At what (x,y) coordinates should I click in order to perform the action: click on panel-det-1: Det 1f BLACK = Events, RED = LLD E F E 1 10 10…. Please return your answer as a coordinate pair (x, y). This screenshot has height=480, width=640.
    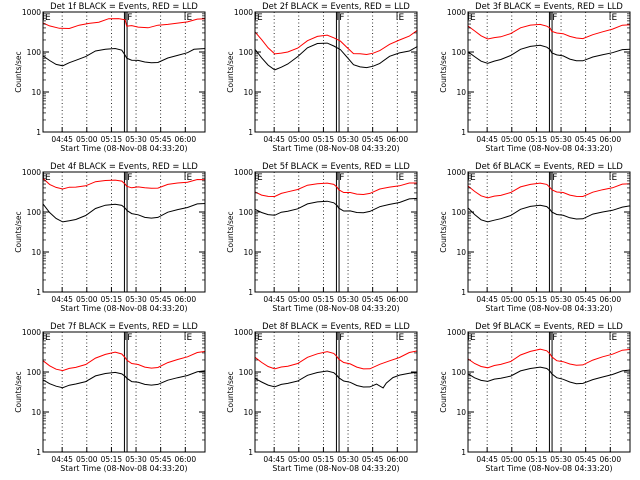
    Looking at the image, I should click on (110, 77).